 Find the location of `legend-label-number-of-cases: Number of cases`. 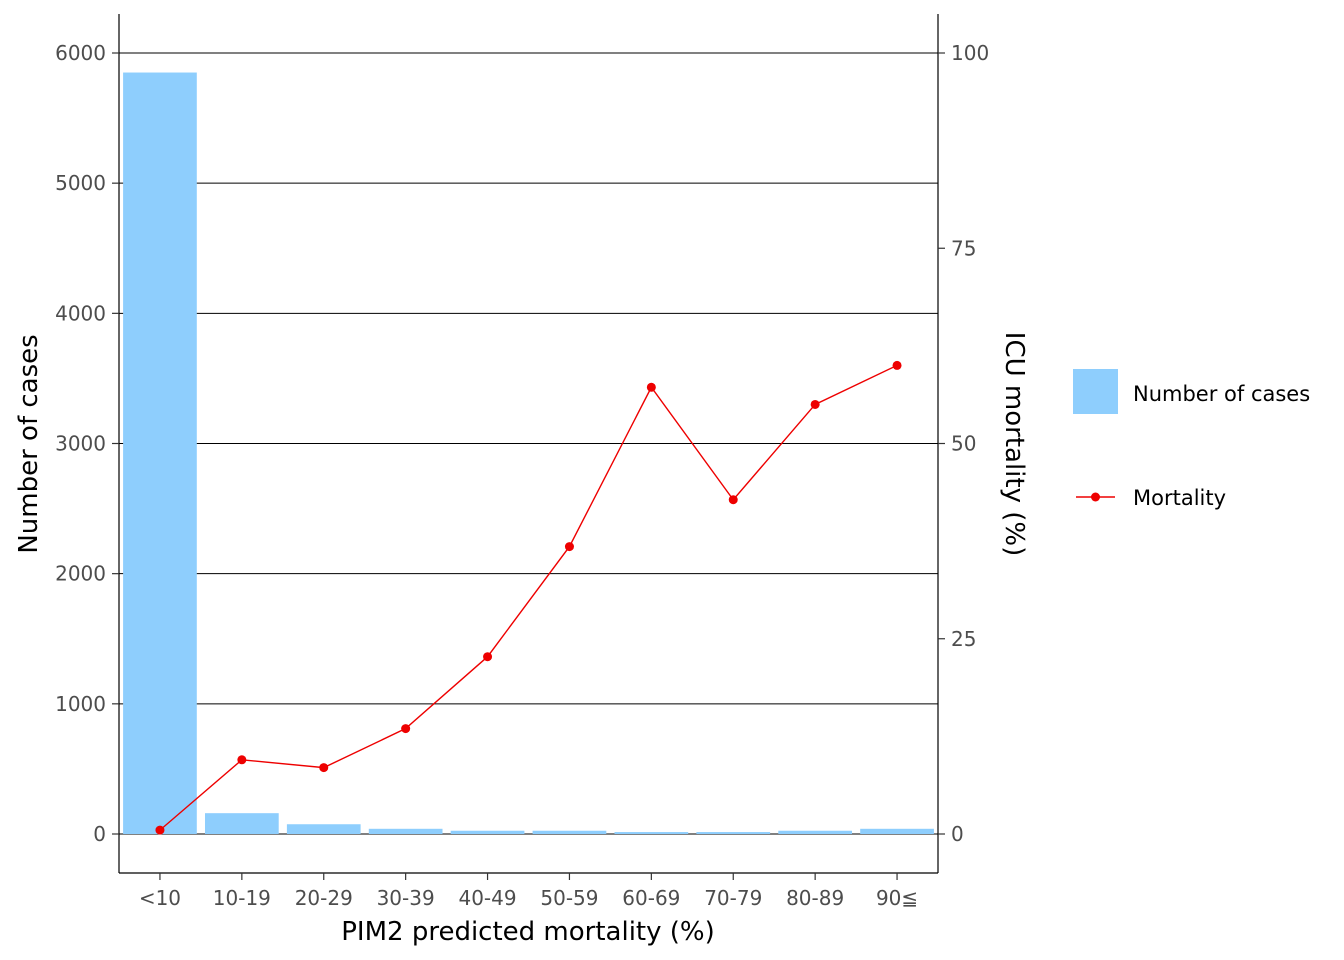

legend-label-number-of-cases: Number of cases is located at coordinates (1221, 394).